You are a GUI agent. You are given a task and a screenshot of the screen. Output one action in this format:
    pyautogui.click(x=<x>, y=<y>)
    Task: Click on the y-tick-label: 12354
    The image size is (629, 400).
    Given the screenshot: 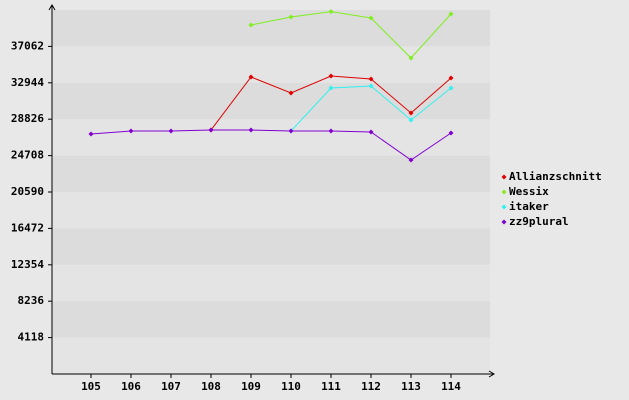 What is the action you would take?
    pyautogui.click(x=27, y=264)
    